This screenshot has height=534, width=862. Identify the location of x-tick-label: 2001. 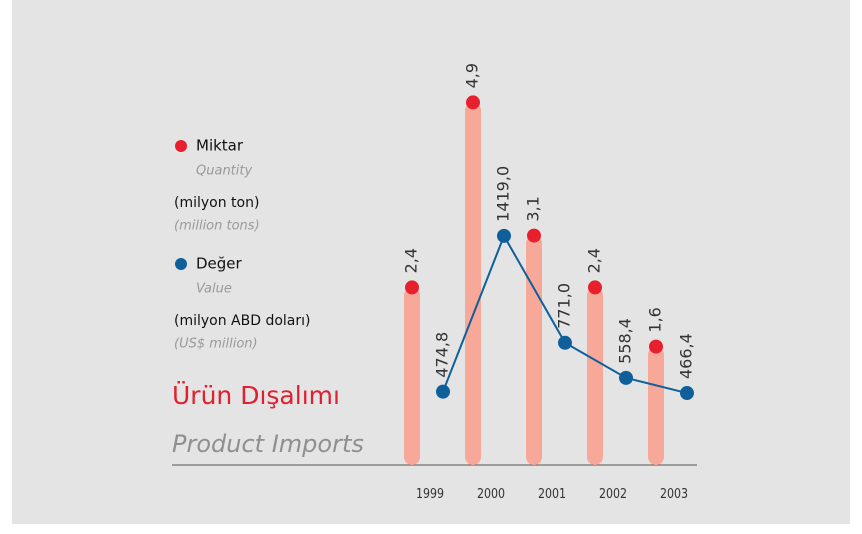
(552, 493).